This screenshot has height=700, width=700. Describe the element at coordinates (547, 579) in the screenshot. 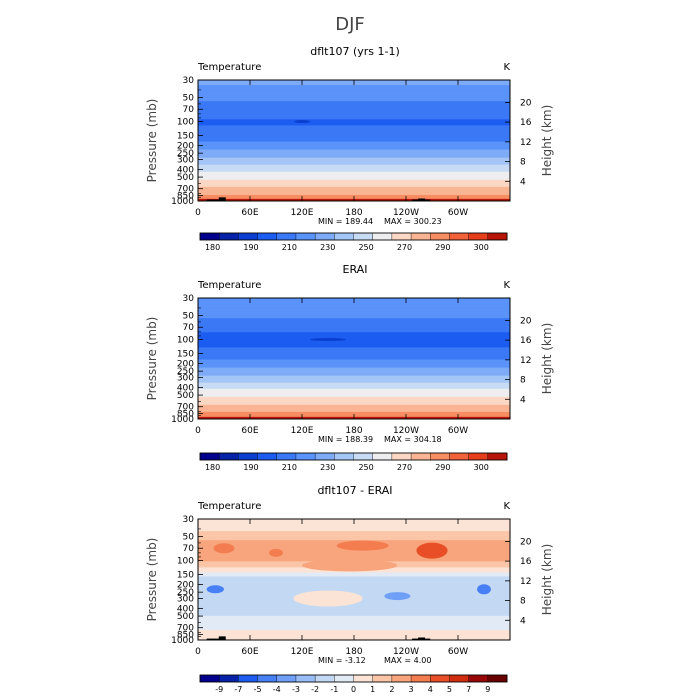

I see `y2-axis-label: Height (km)` at that location.